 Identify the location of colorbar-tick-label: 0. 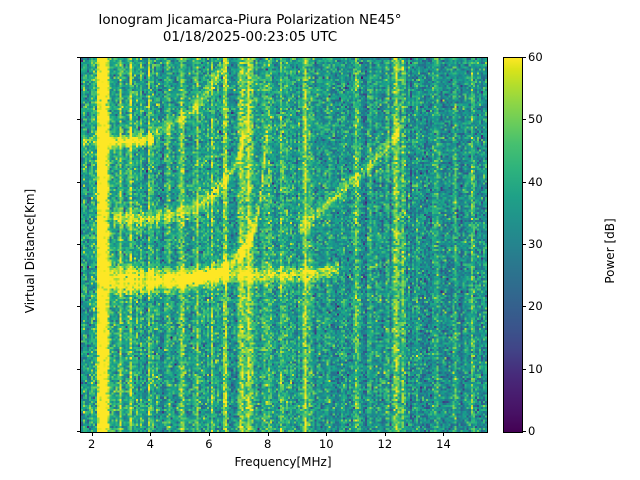
(532, 431).